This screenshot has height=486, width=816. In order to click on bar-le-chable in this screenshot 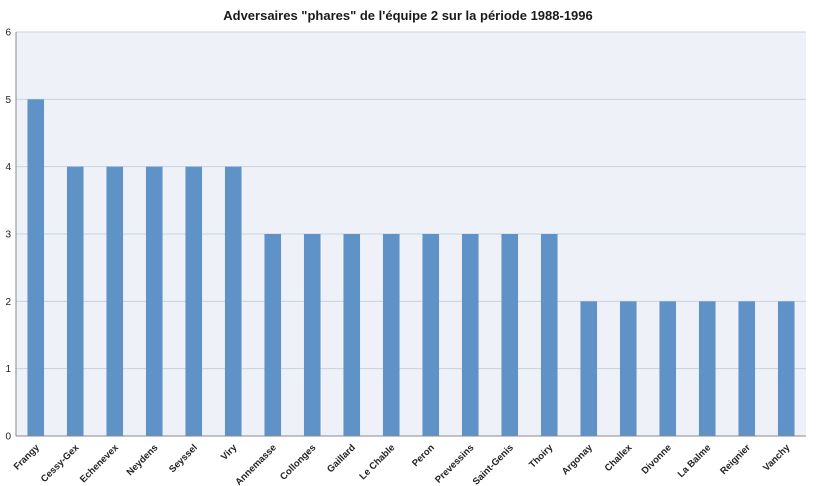, I will do `click(391, 335)`.